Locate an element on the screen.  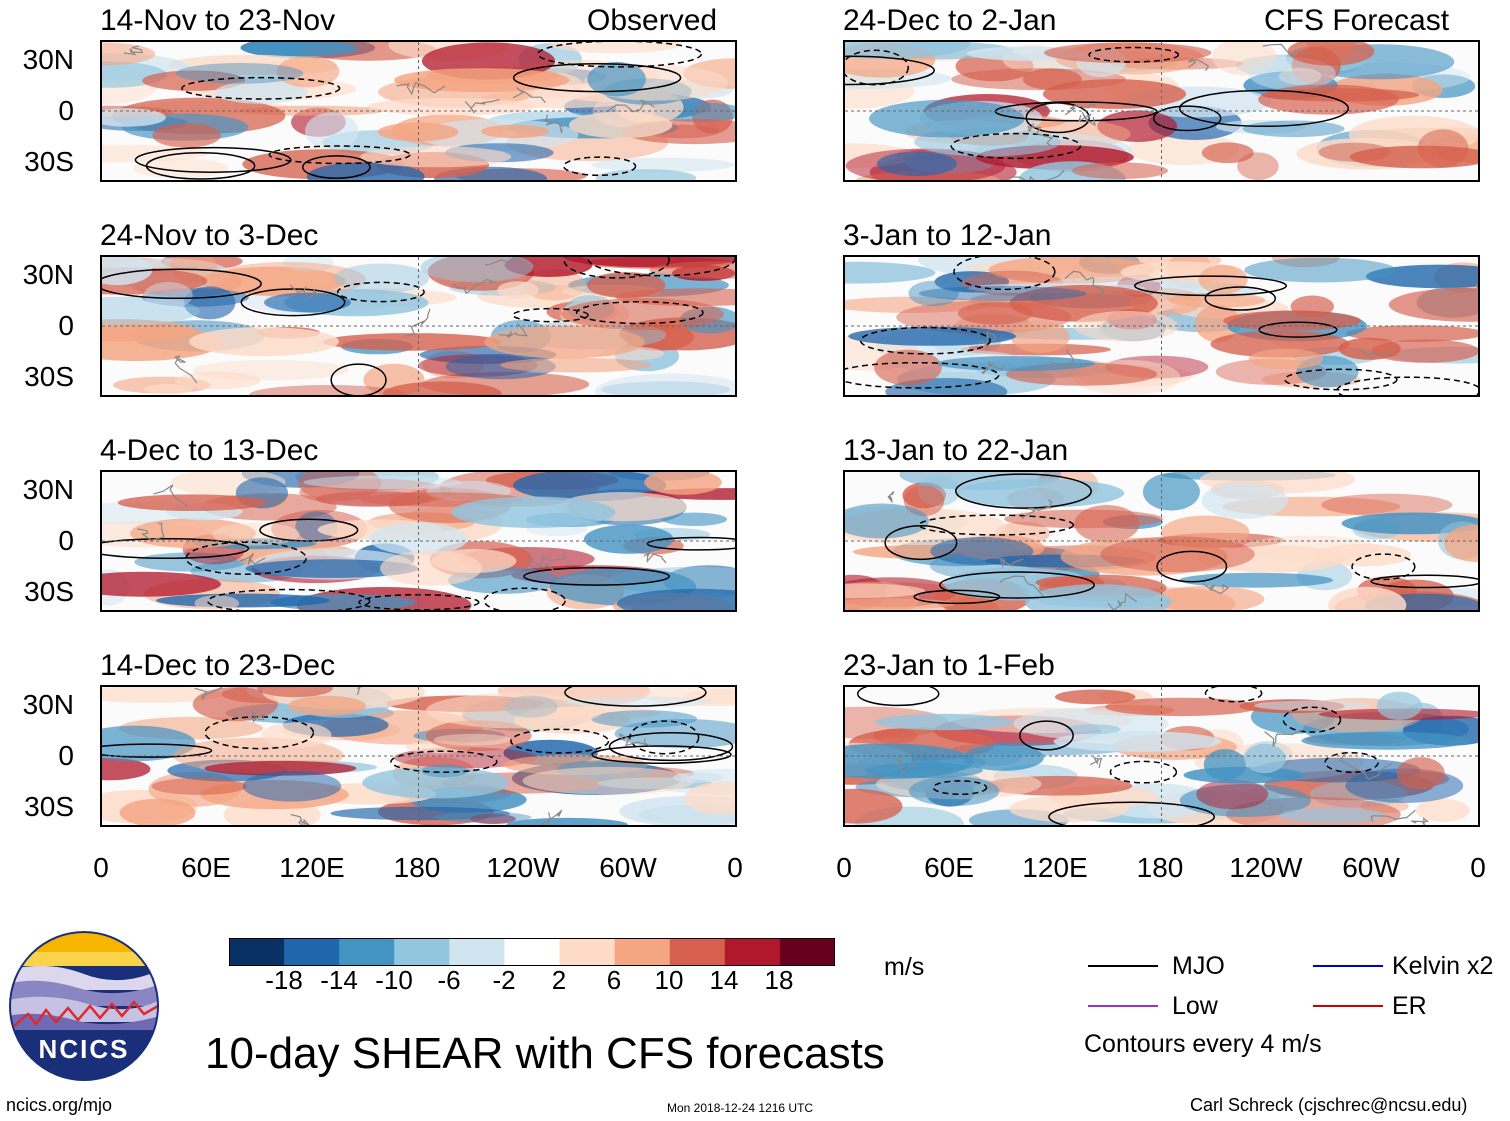
main-title: 10-day SHEAR with CFS forecasts is located at coordinates (545, 1053).